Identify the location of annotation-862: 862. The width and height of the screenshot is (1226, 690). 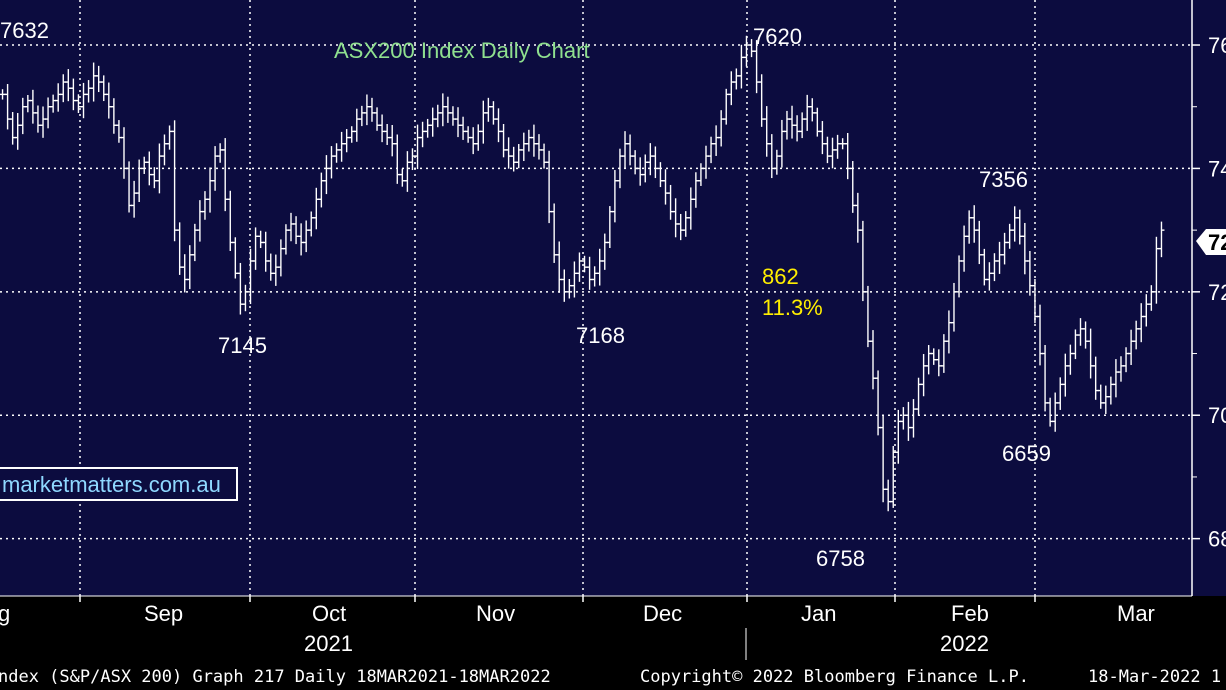
(780, 276).